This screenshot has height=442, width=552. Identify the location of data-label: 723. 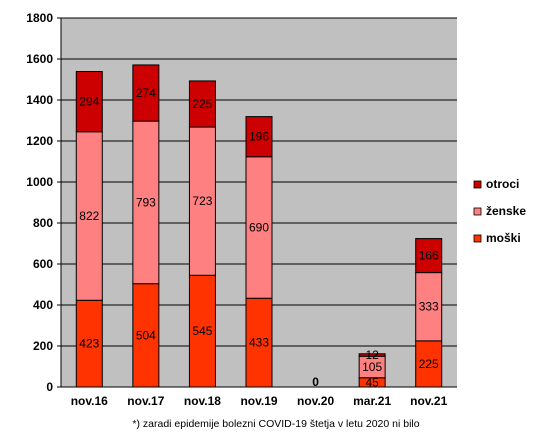
(202, 201).